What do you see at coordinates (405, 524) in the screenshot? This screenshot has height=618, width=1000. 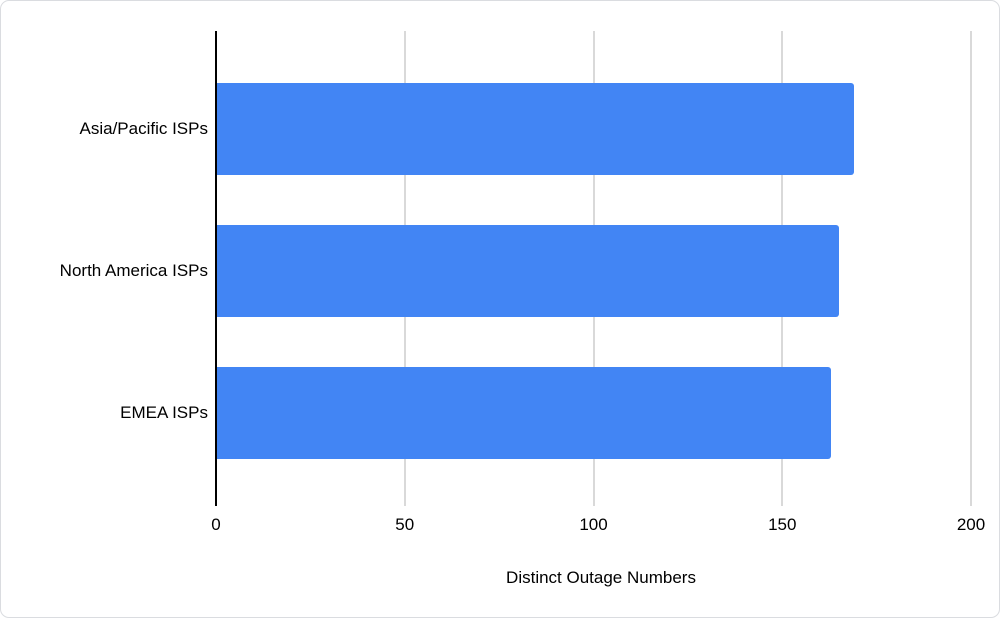 I see `x-tick-label: 50` at bounding box center [405, 524].